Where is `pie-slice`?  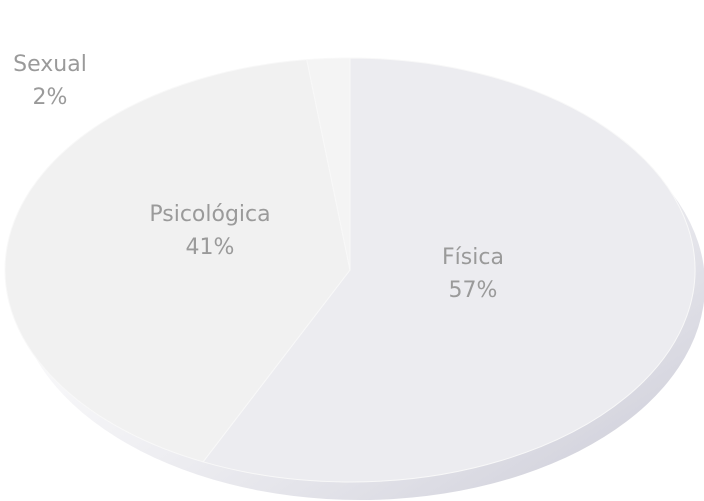
pie-slice is located at coordinates (328, 164).